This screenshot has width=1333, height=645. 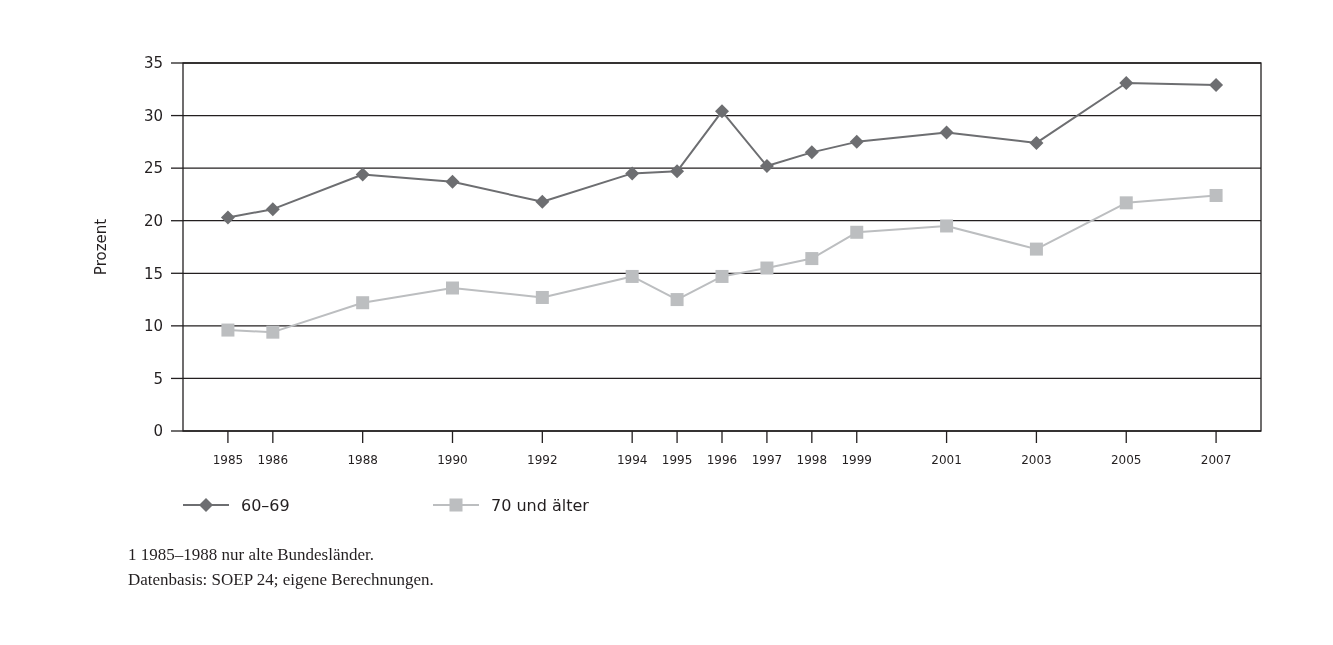 I want to click on x-tick-label: 1998, so click(x=812, y=460).